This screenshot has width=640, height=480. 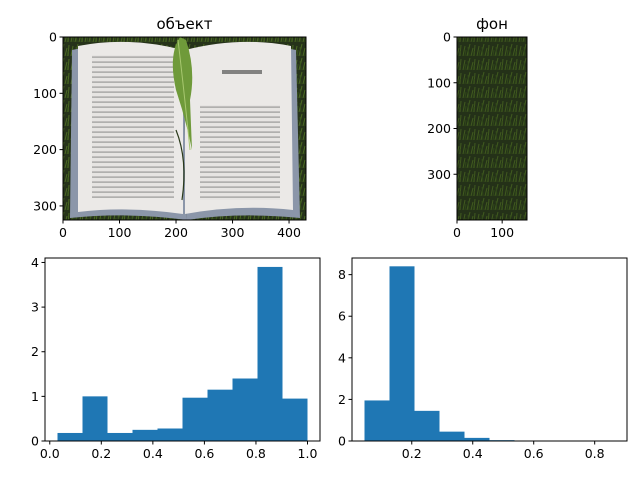 I want to click on background-histogram-xticks: 0.2 0.4 0.6 0.8, so click(x=503, y=451).